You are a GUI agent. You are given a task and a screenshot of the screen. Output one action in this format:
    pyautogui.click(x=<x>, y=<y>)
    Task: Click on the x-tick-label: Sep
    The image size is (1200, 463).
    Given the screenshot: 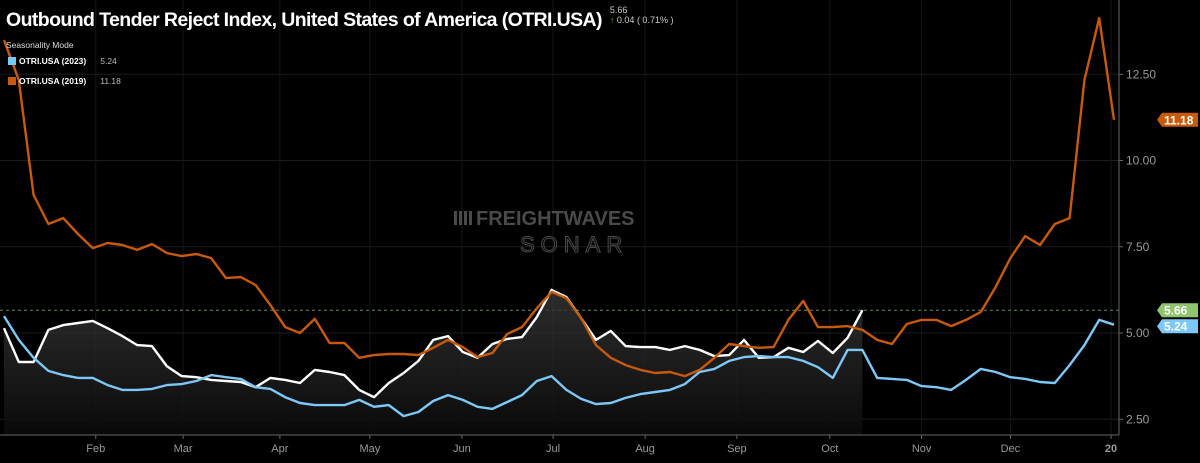 What is the action you would take?
    pyautogui.click(x=737, y=449)
    